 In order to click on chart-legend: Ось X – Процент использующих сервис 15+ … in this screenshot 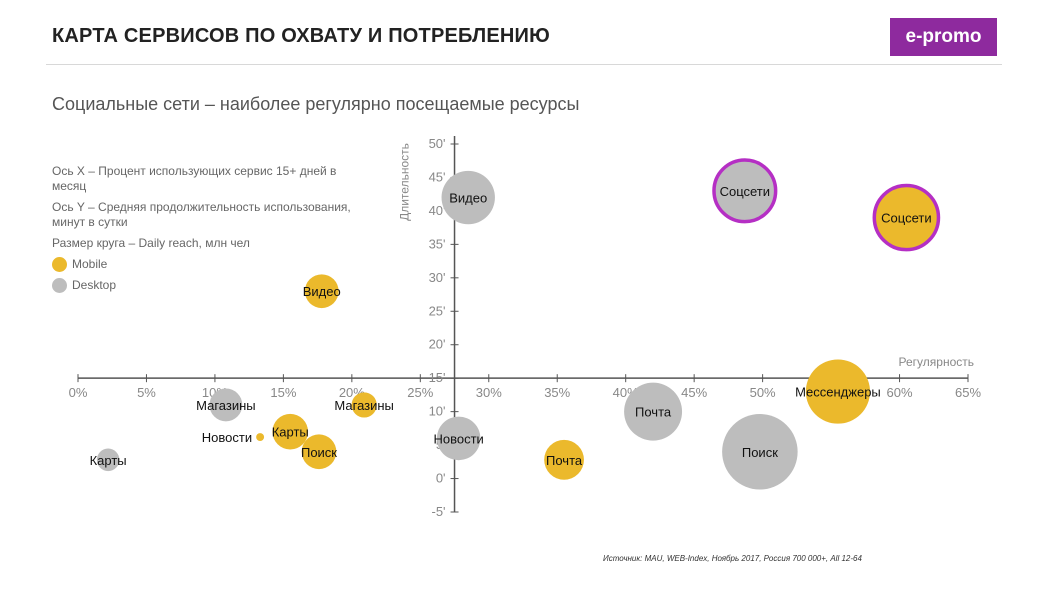, I will do `click(207, 231)`.